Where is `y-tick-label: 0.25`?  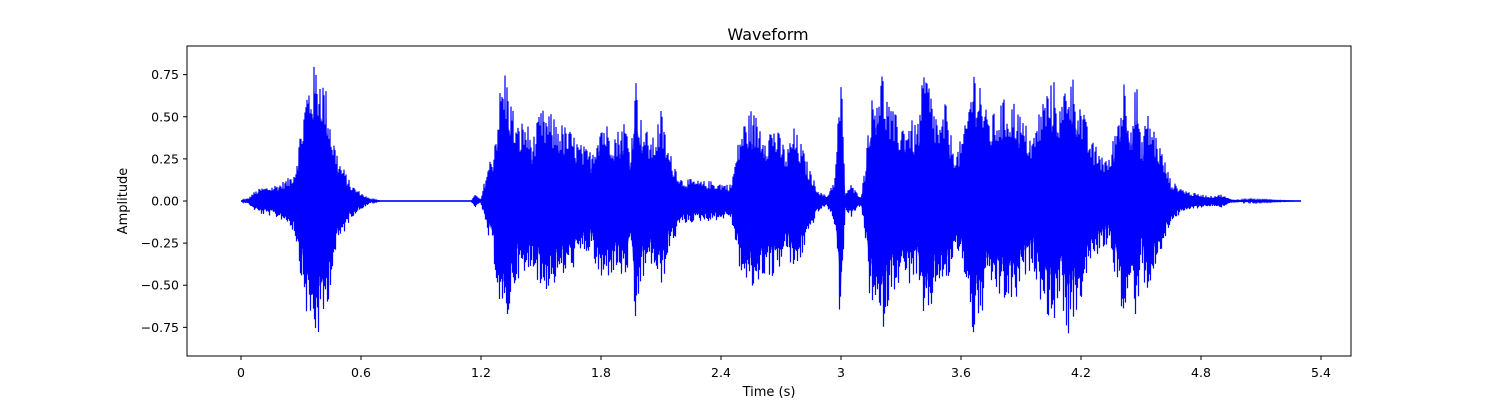
y-tick-label: 0.25 is located at coordinates (165, 158).